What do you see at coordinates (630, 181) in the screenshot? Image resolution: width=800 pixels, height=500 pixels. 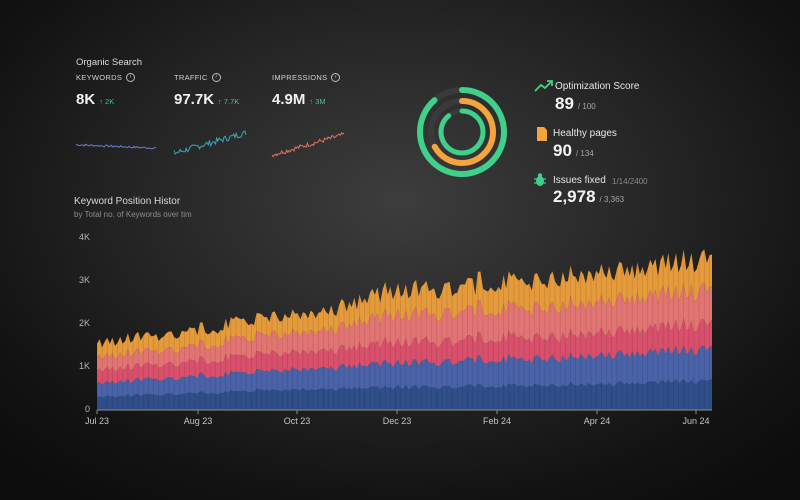 I see `issues-faint-text: 1/14/2400` at bounding box center [630, 181].